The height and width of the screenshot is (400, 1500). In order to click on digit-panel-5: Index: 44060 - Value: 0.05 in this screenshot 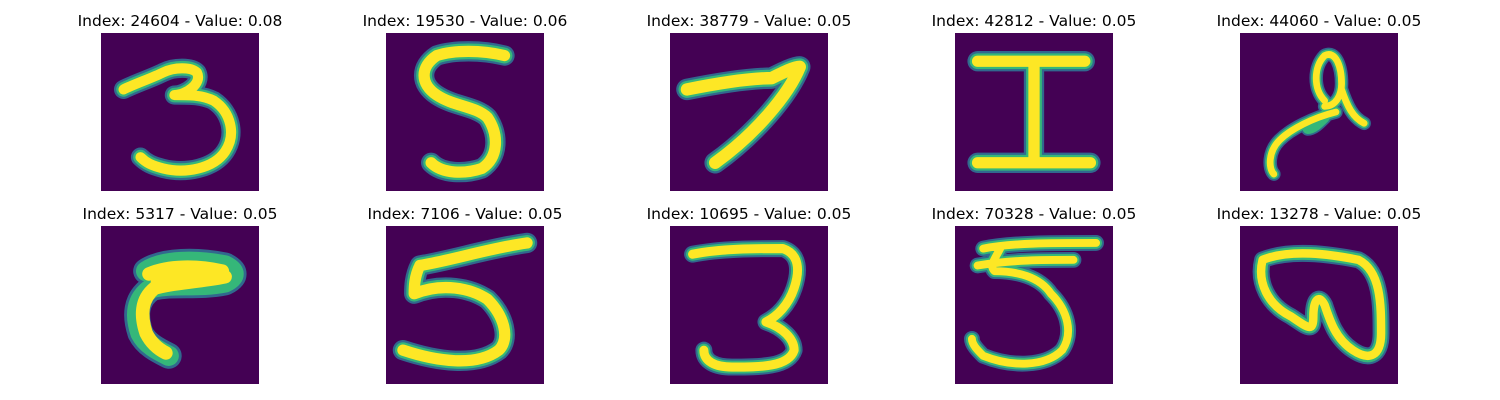, I will do `click(1319, 107)`.